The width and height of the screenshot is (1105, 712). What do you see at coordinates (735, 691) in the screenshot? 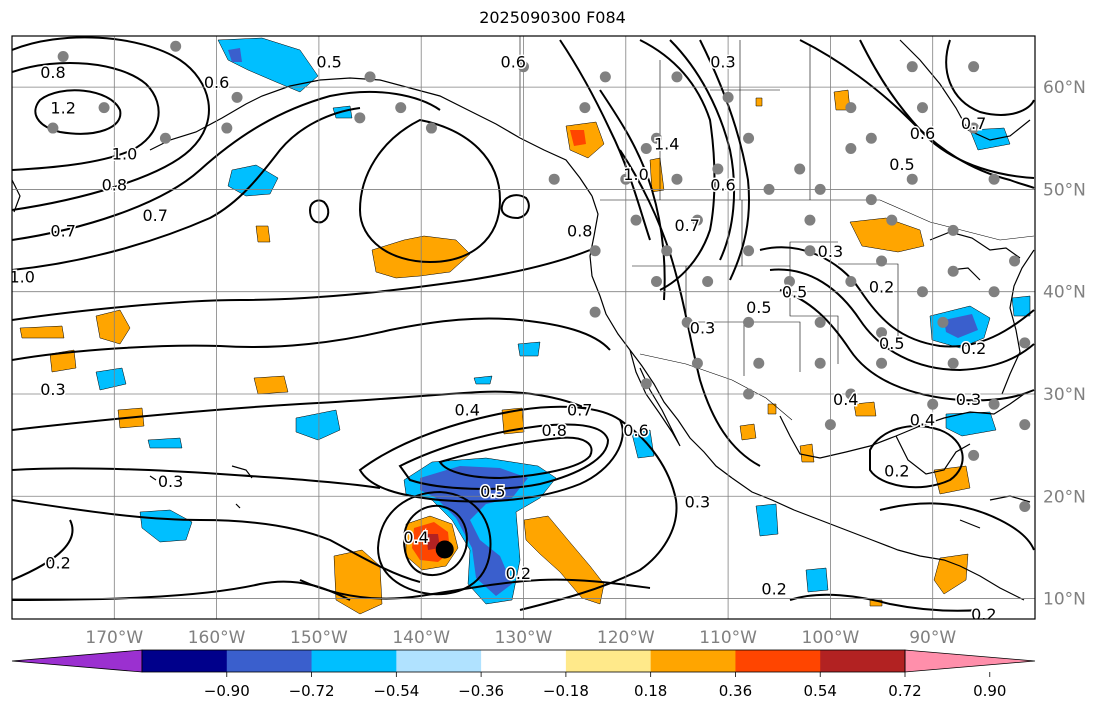
I see `colorbar-tick-label: 0.36` at bounding box center [735, 691].